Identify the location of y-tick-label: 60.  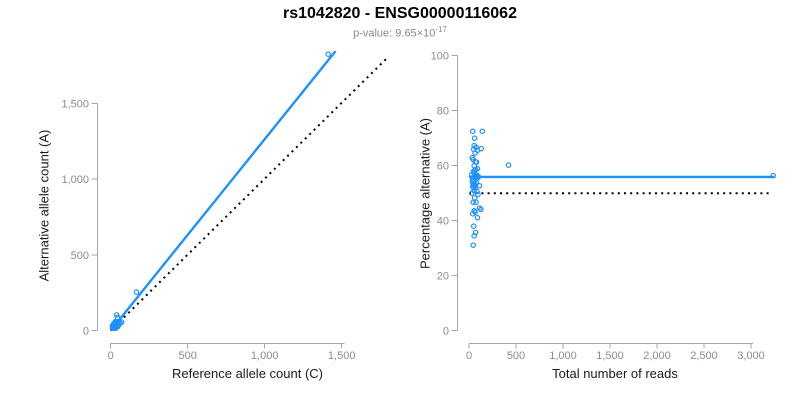
(443, 167).